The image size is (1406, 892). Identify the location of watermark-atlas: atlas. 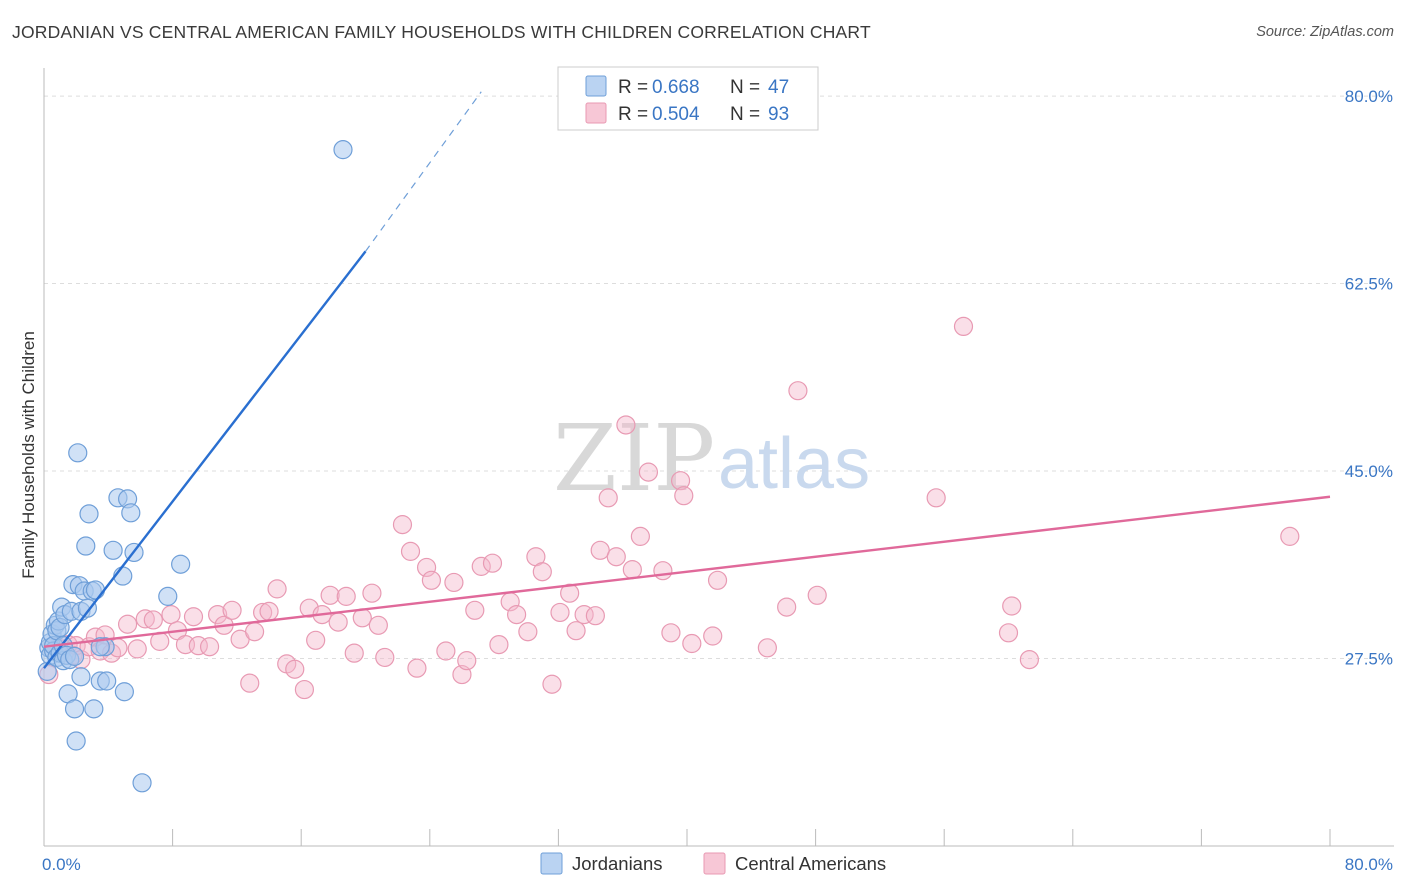
(794, 464).